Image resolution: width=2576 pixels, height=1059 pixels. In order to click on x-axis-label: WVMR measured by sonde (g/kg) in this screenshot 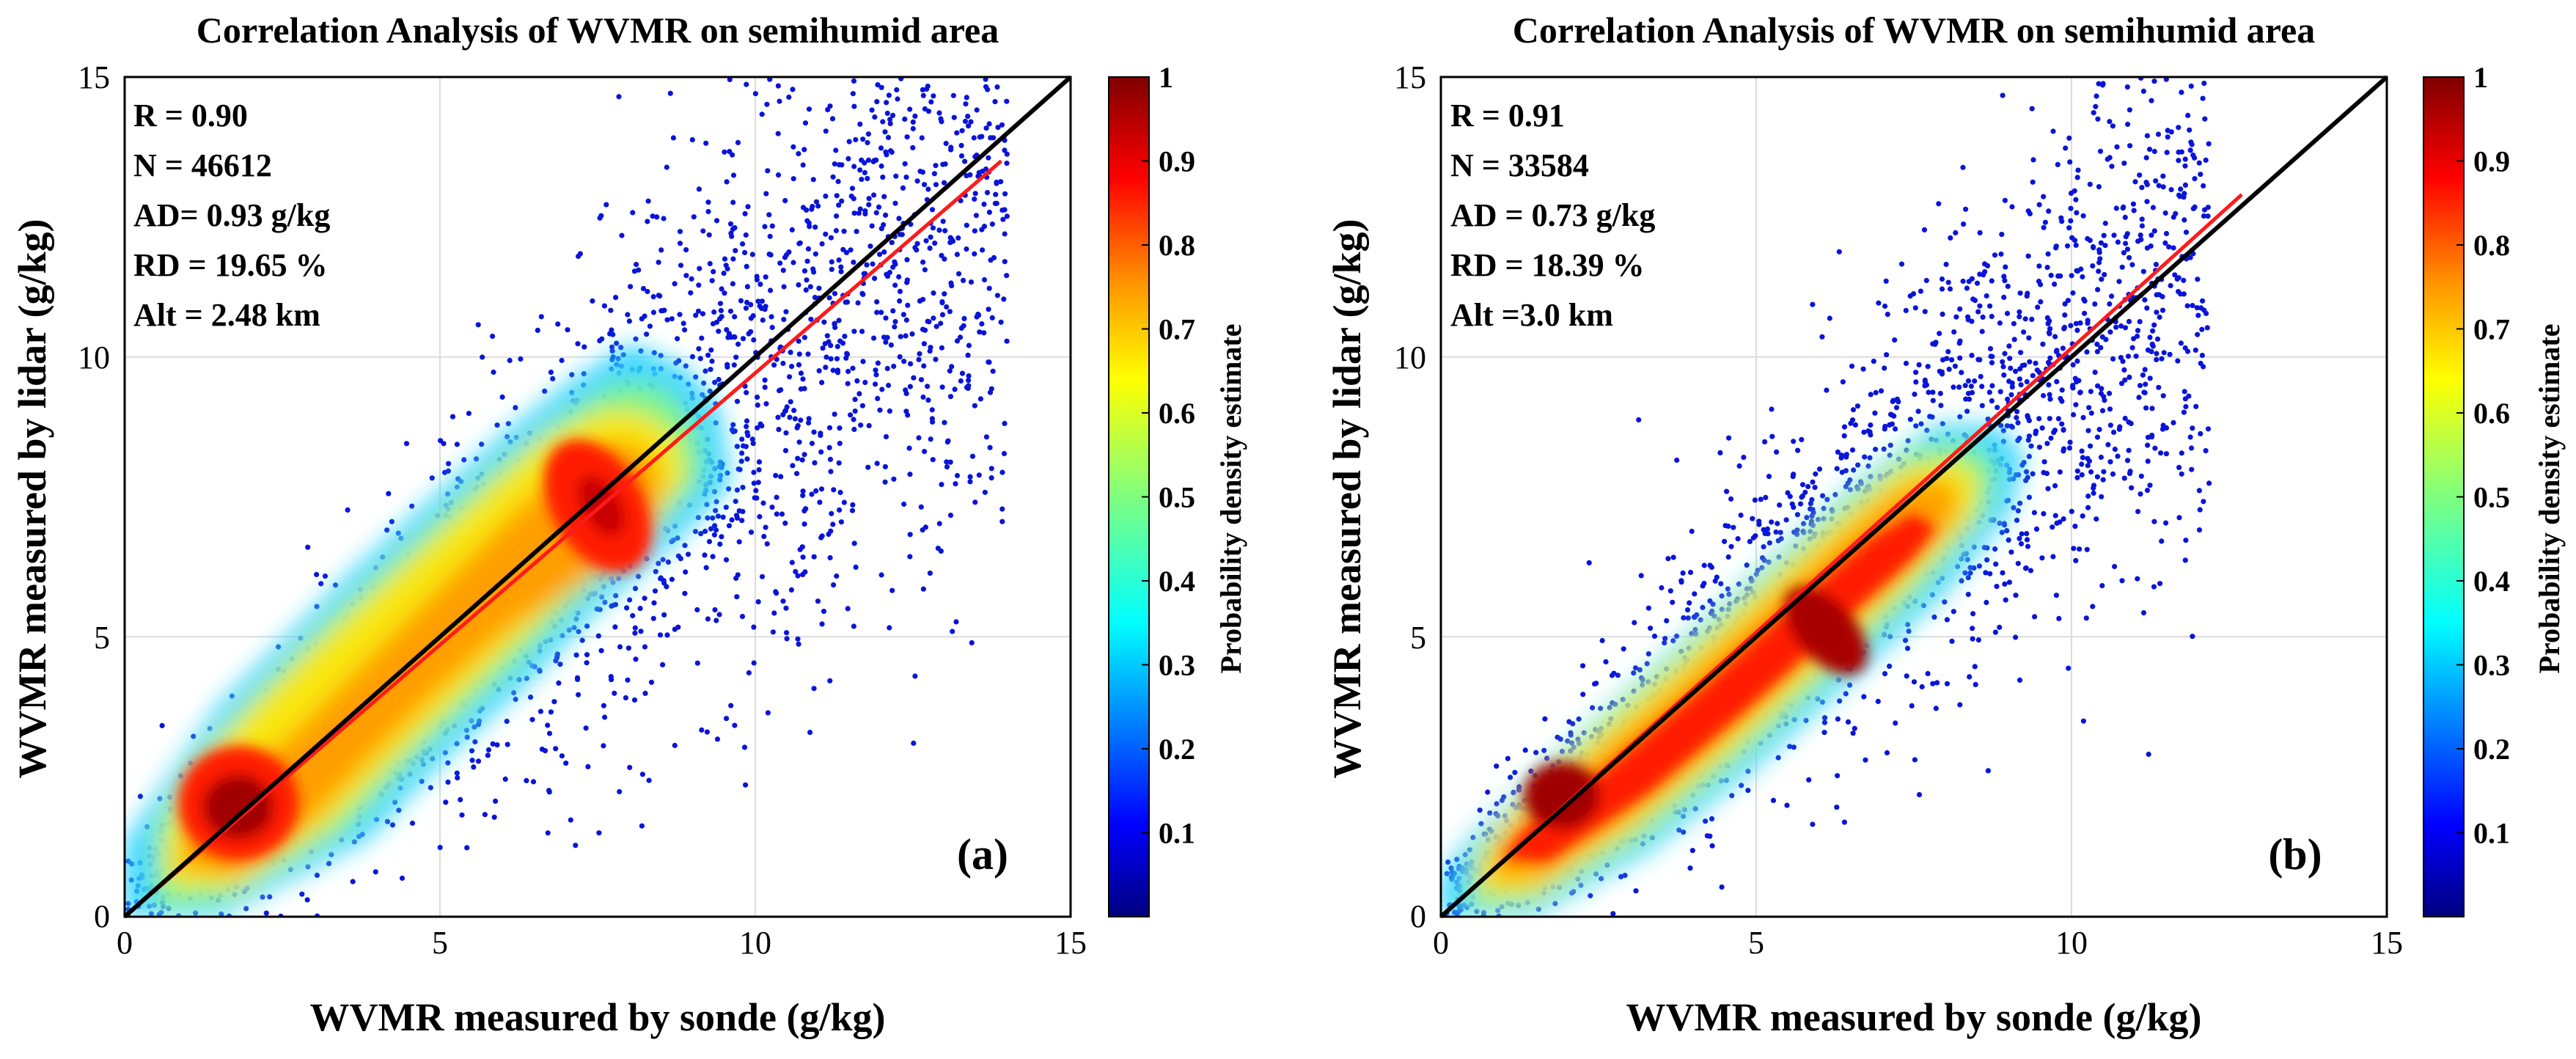, I will do `click(1914, 1017)`.